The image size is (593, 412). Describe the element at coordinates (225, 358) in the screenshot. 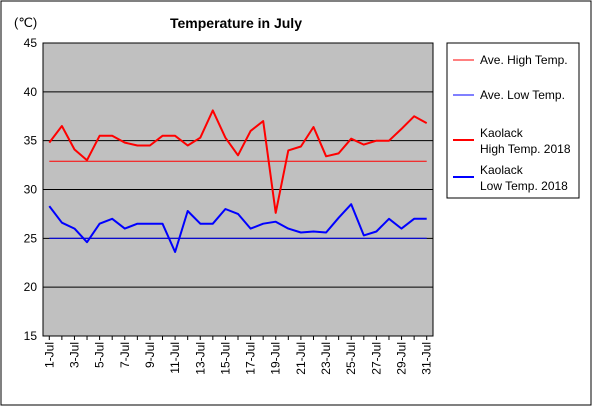

I see `x-tick-label: 15-Jul` at that location.